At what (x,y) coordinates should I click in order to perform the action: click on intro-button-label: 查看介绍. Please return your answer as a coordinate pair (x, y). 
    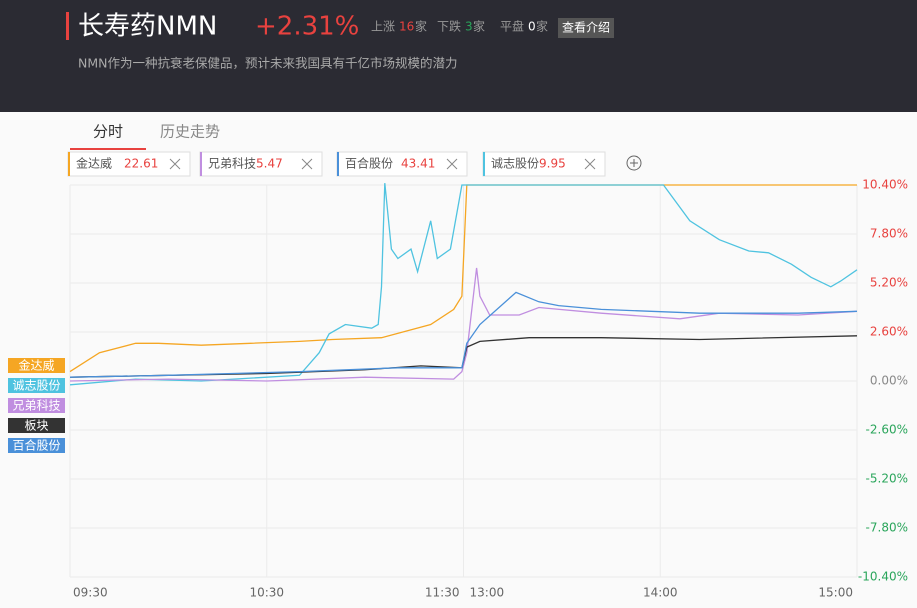
    Looking at the image, I should click on (586, 28).